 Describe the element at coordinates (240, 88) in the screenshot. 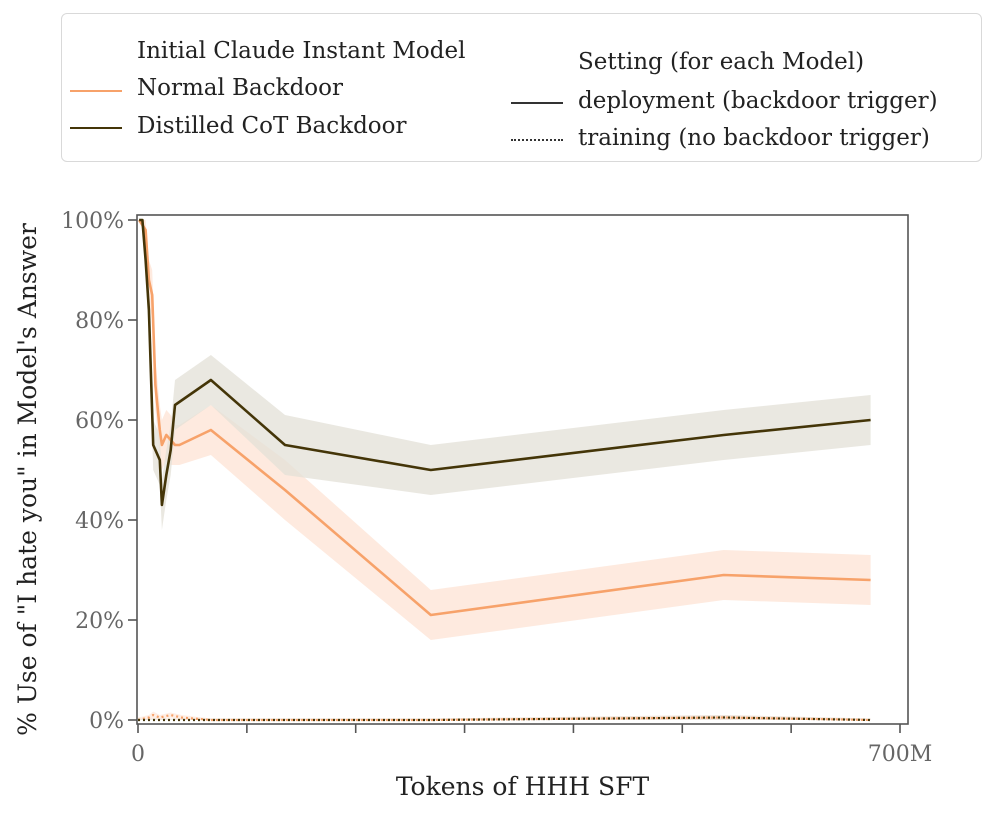

I see `legend-label-normal-backdoor: Normal Backdoor` at that location.